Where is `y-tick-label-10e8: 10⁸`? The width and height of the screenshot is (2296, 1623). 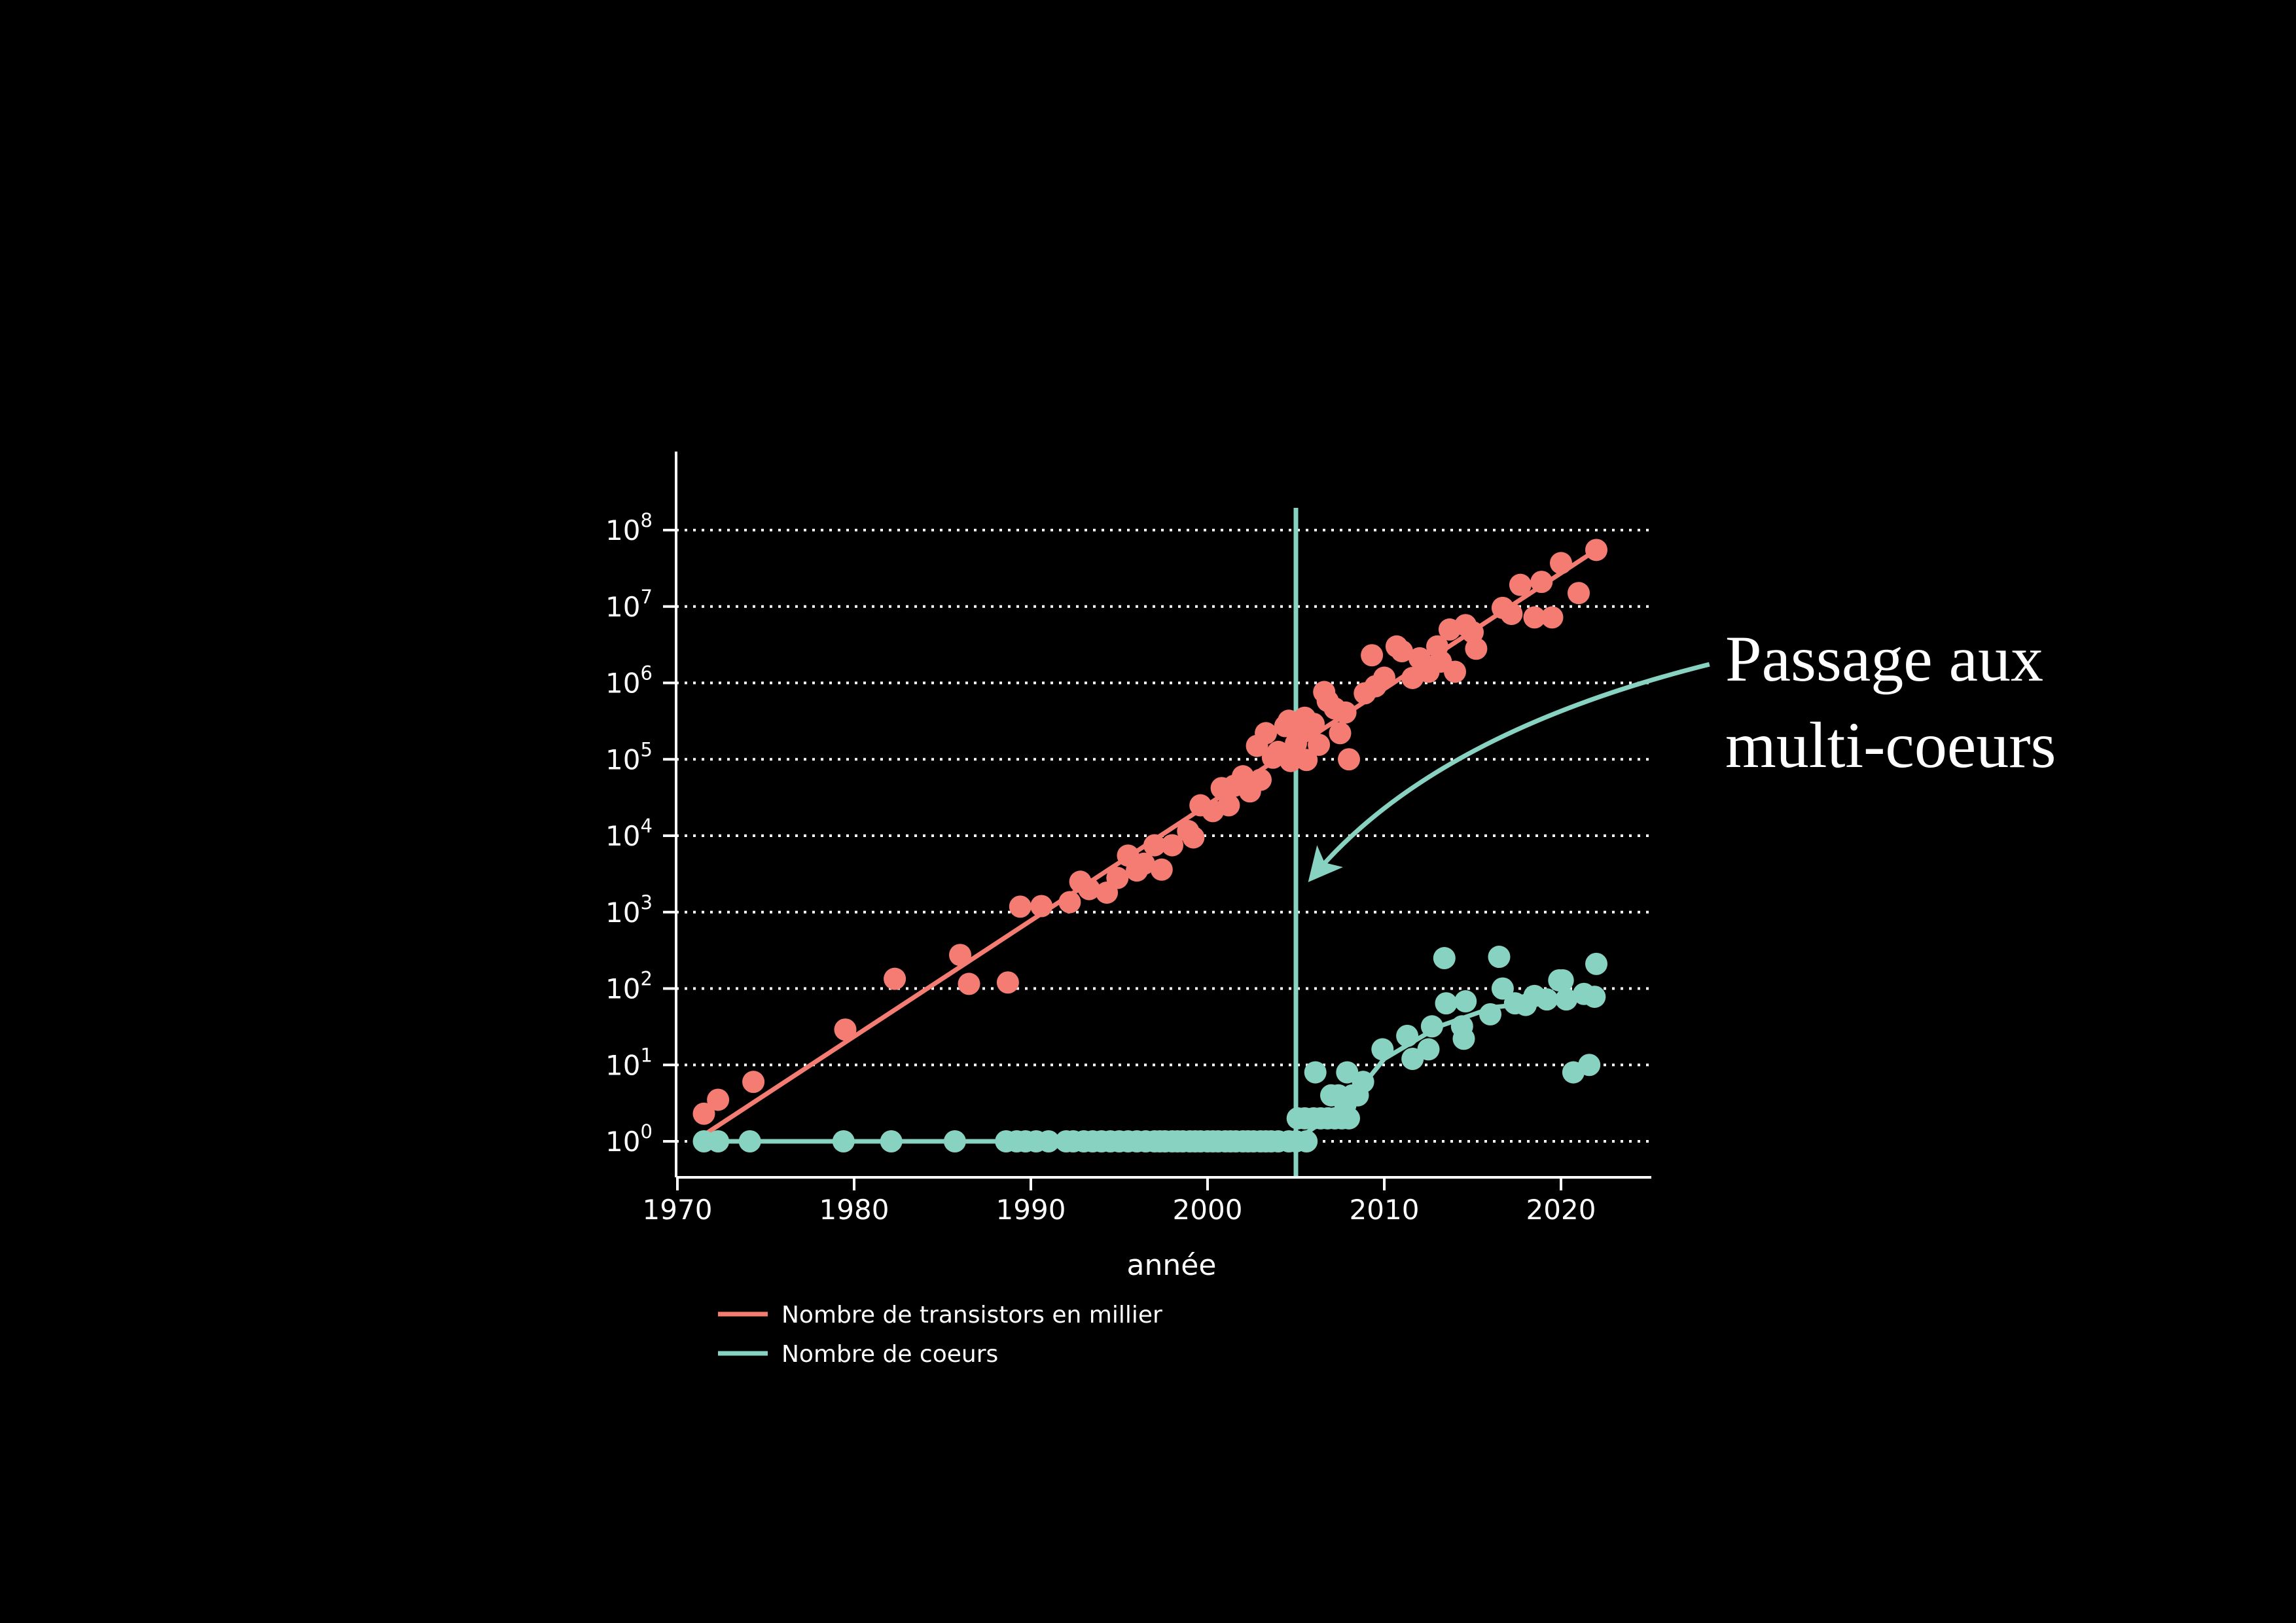
y-tick-label-10e8: 10⁸ is located at coordinates (629, 527).